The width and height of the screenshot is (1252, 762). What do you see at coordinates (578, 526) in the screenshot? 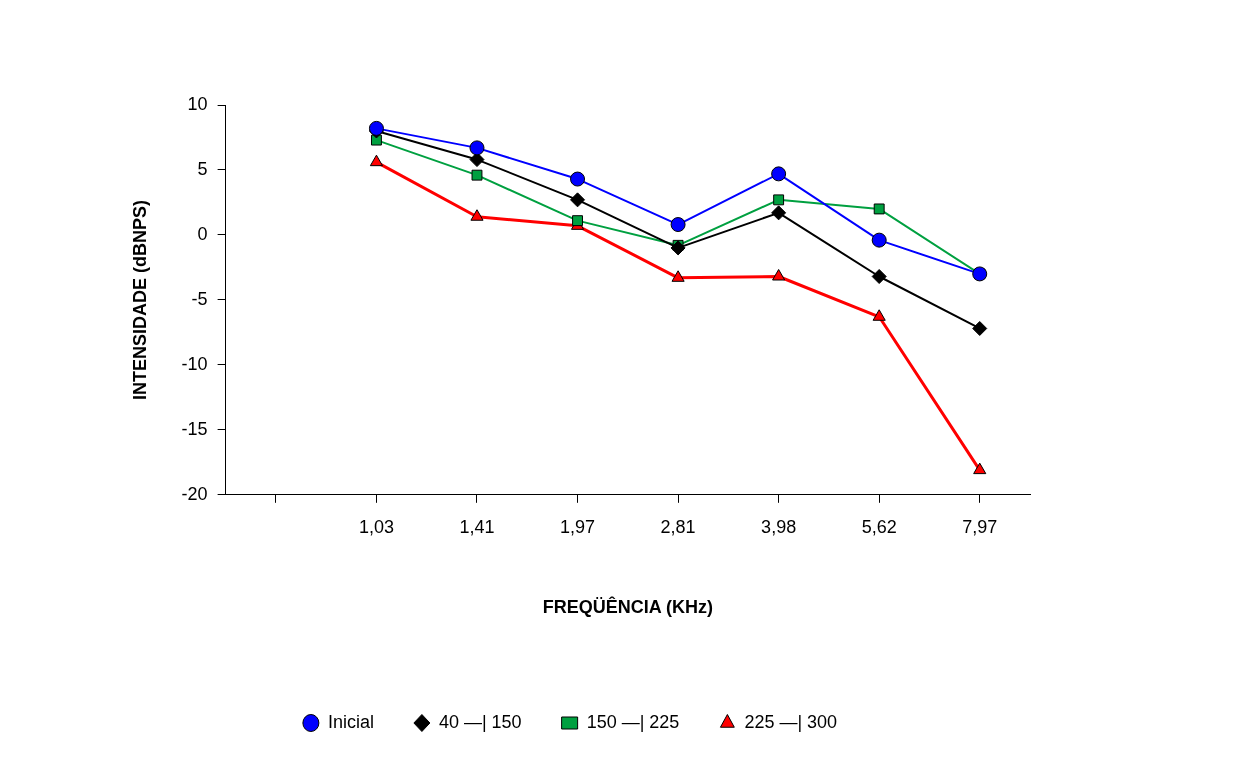
I see `x-tick-label: 1,97` at bounding box center [578, 526].